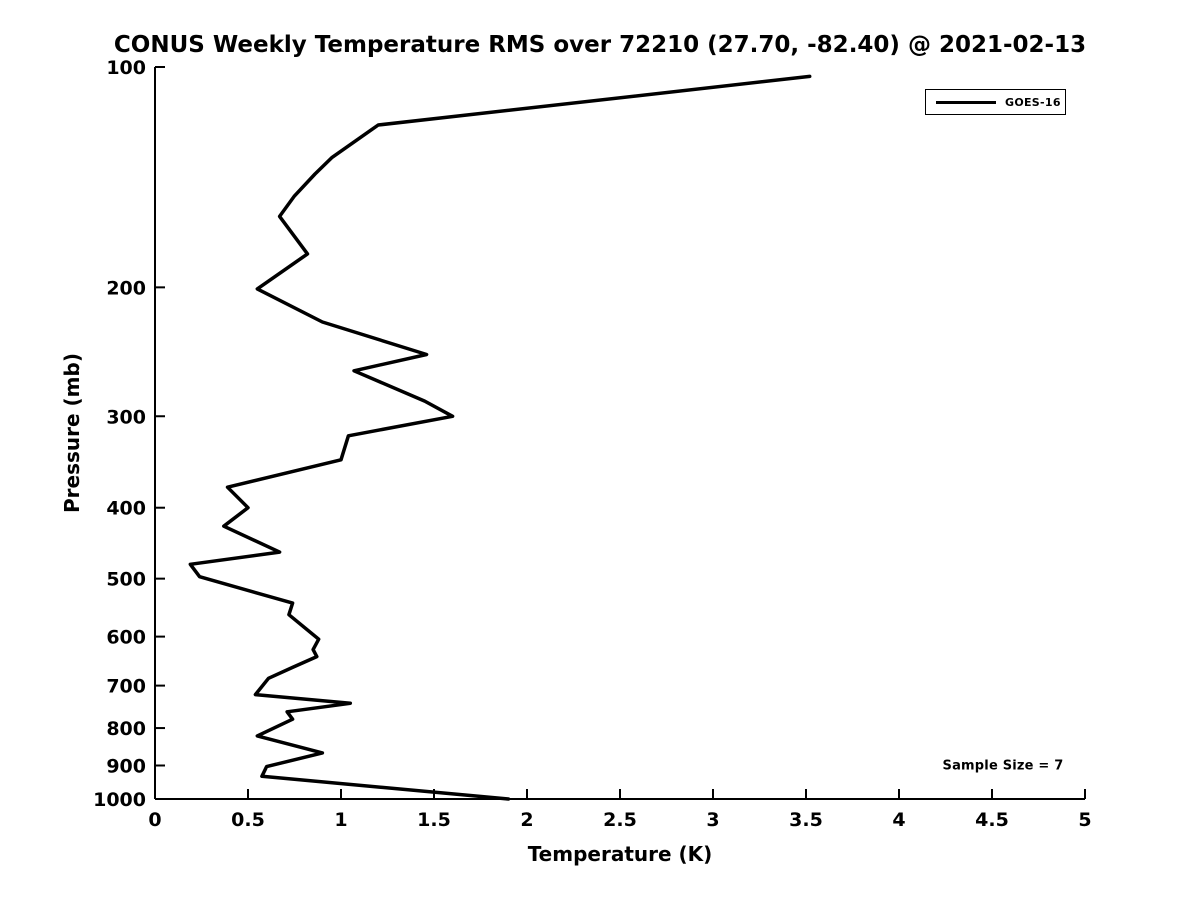 The image size is (1200, 900). I want to click on y-axis-tick-label: 400, so click(126, 509).